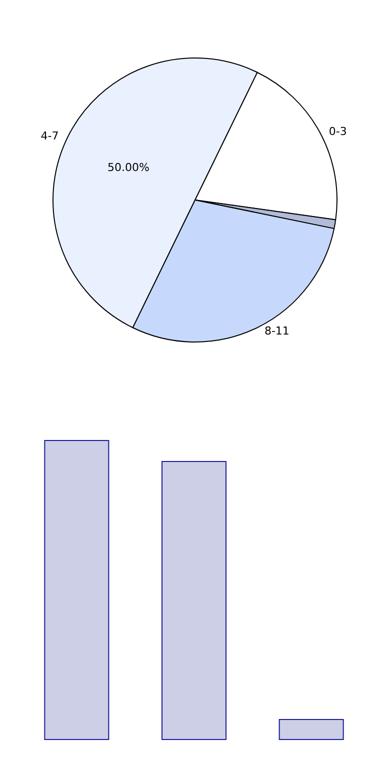 This screenshot has height=780, width=390. What do you see at coordinates (49, 136) in the screenshot?
I see `slice-label: 4-7` at bounding box center [49, 136].